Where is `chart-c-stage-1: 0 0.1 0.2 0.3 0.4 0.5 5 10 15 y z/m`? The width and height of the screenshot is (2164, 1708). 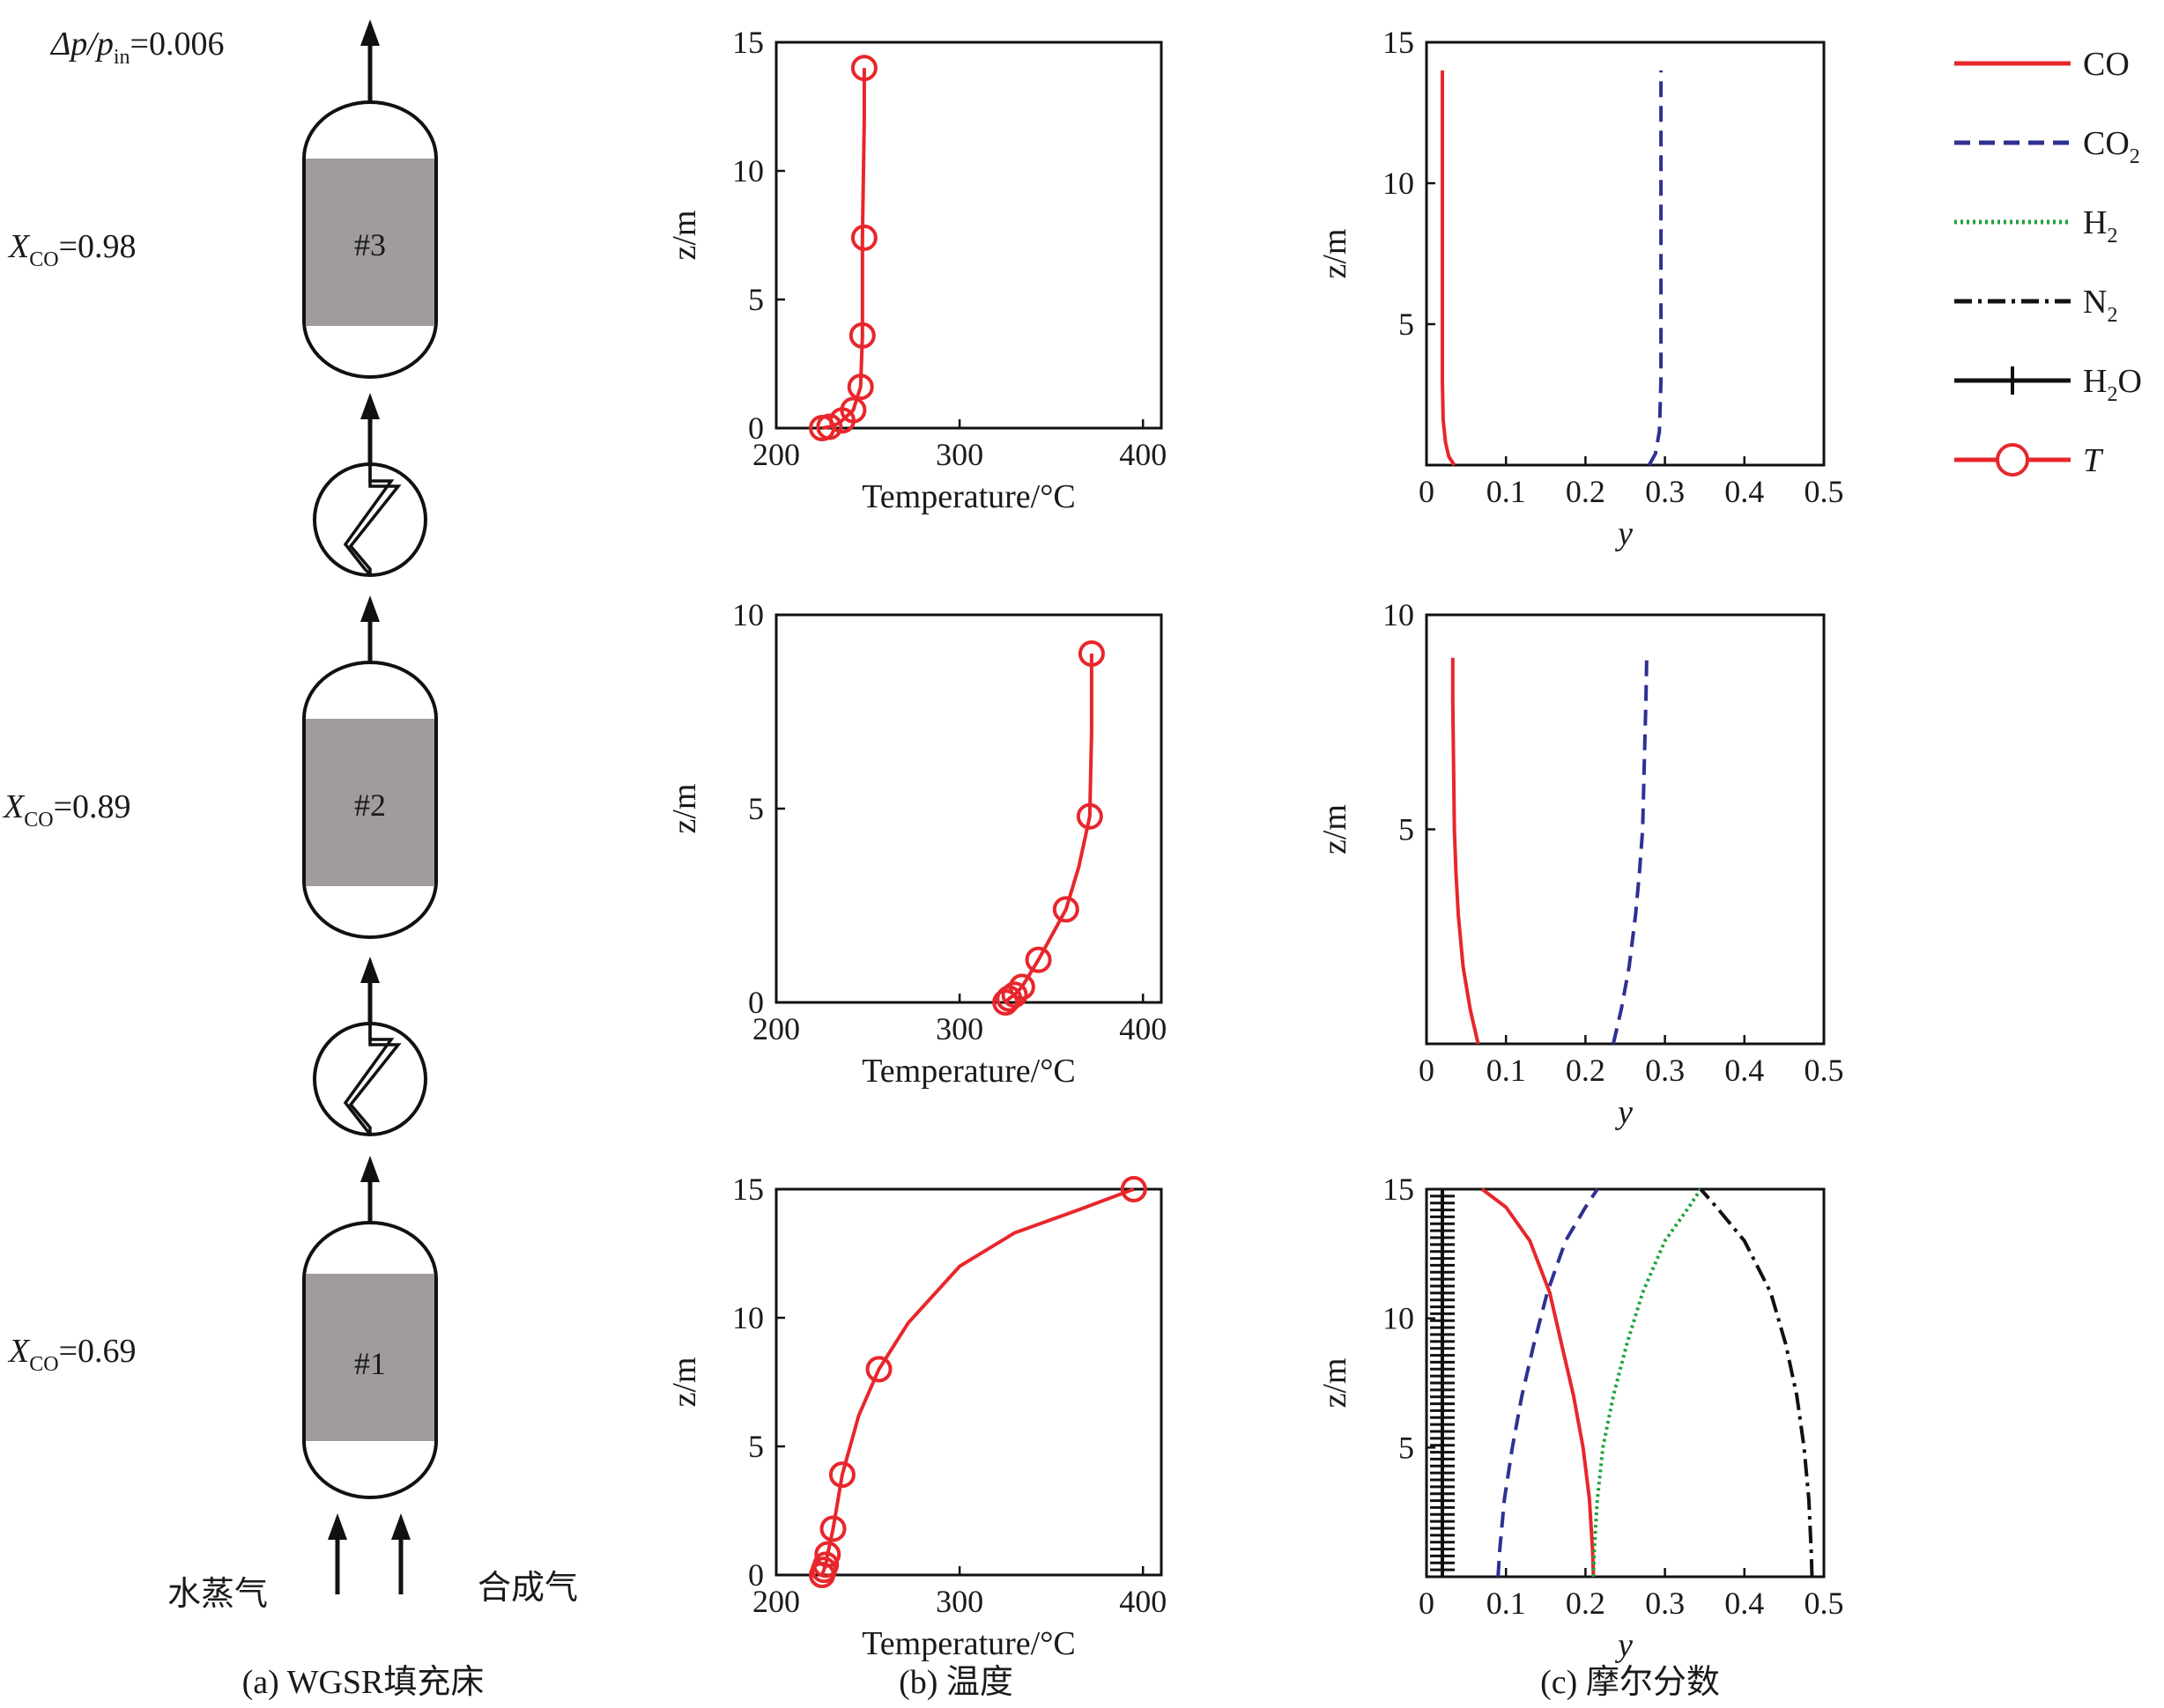 chart-c-stage-1: 0 0.1 0.2 0.3 0.4 0.5 5 10 15 y z/m is located at coordinates (1580, 1418).